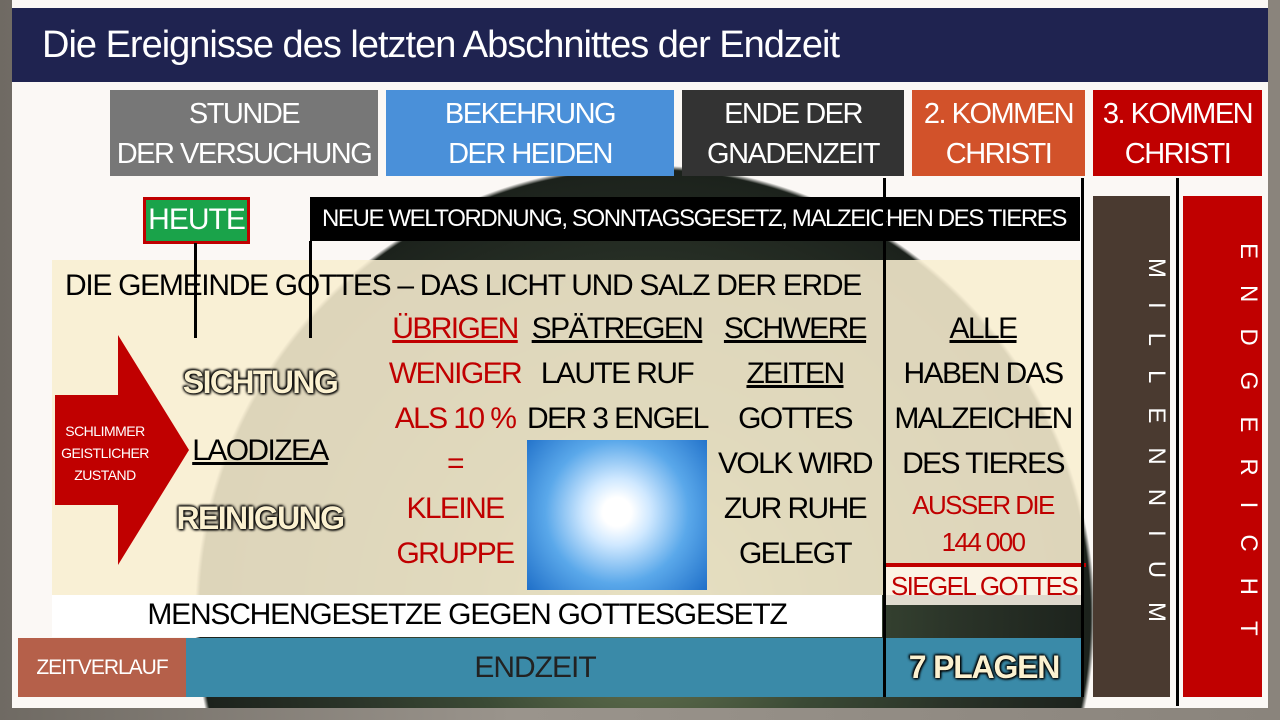  Describe the element at coordinates (455, 328) in the screenshot. I see `remnant-title: ÜBRIGEN` at that location.